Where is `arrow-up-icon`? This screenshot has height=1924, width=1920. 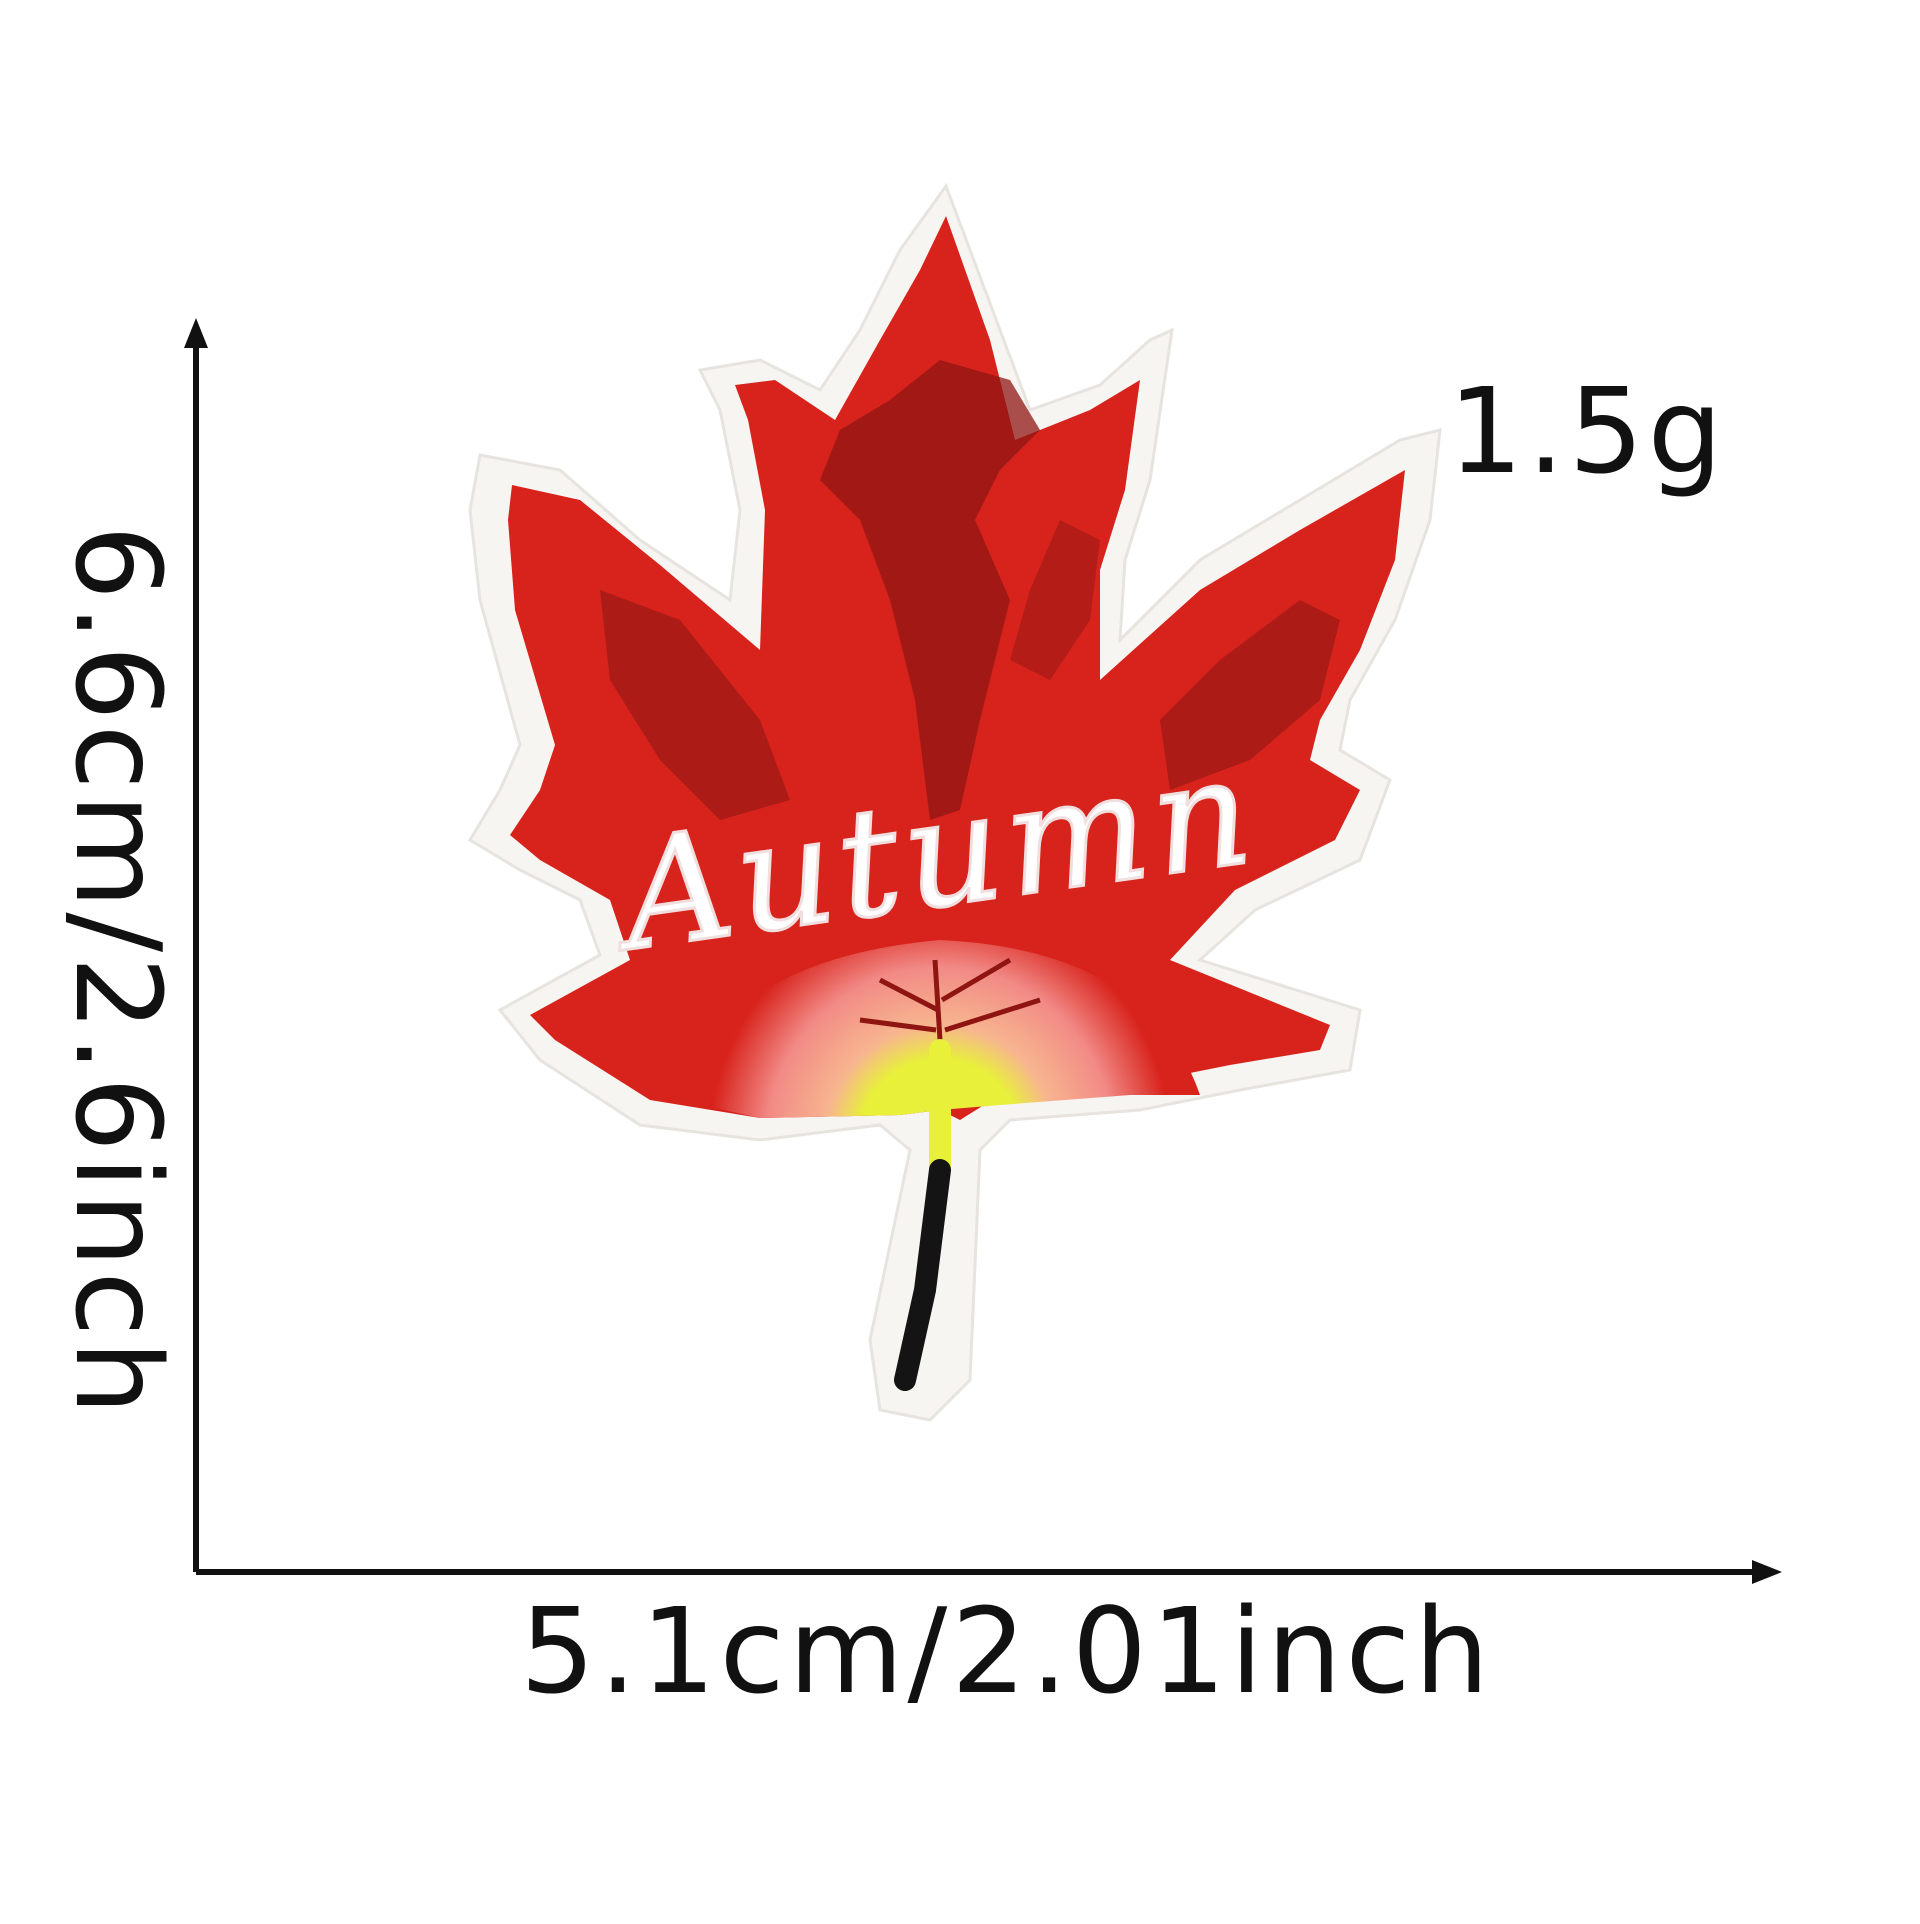 arrow-up-icon is located at coordinates (196, 333).